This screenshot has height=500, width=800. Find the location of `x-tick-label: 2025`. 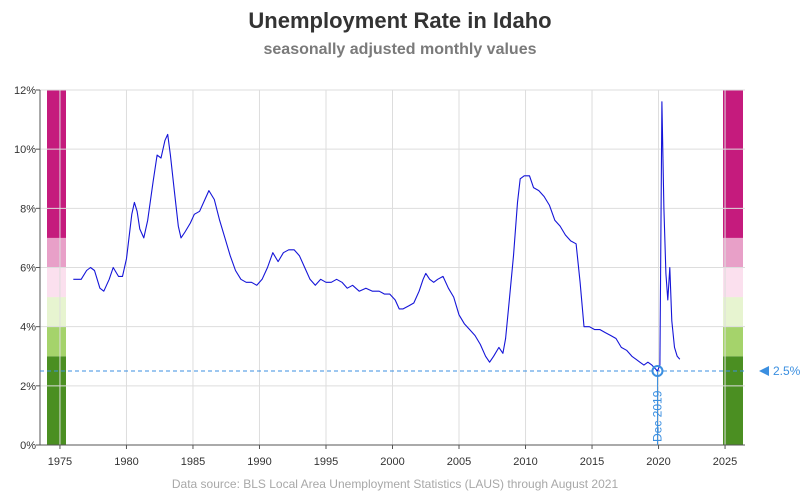

x-tick-label: 2025 is located at coordinates (725, 462).